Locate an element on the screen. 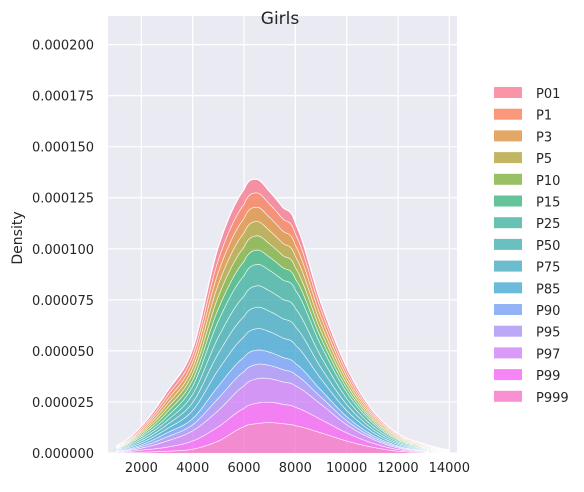  area-p95 is located at coordinates (282, 408).